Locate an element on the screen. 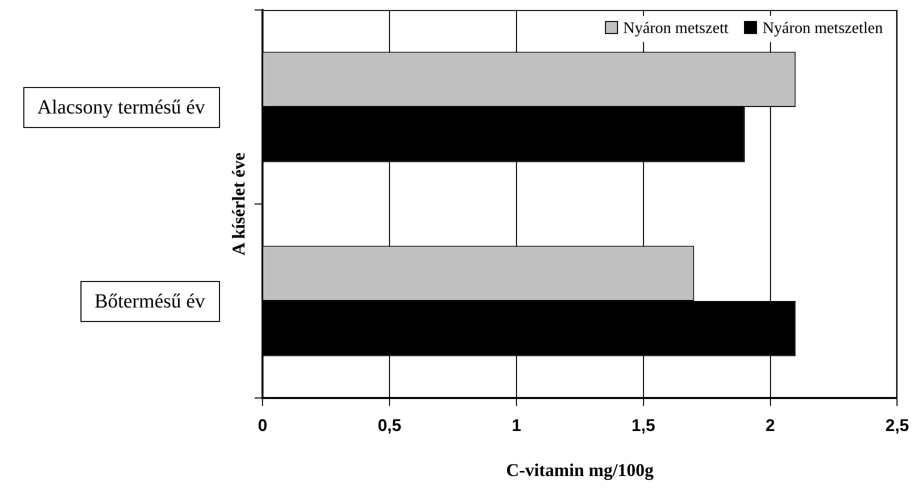 The image size is (919, 496). y-tick-label: Bőtermésű év is located at coordinates (150, 301).